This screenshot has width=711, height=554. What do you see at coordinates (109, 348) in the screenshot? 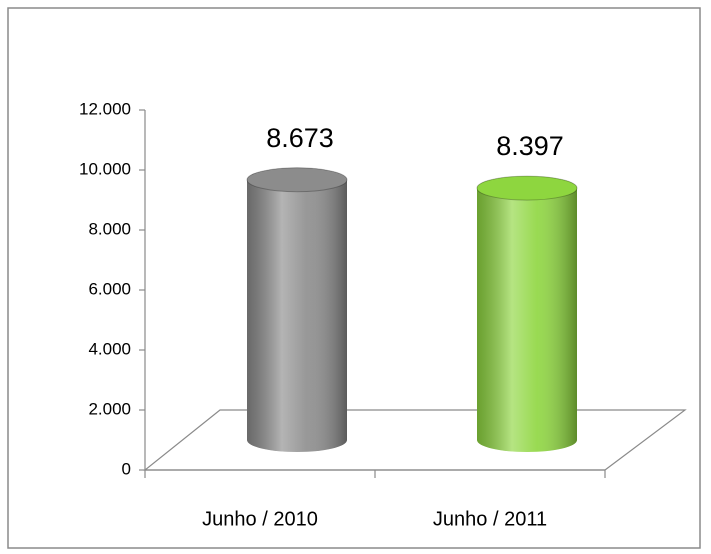
I see `y-tick-label: 4.000` at bounding box center [109, 348].